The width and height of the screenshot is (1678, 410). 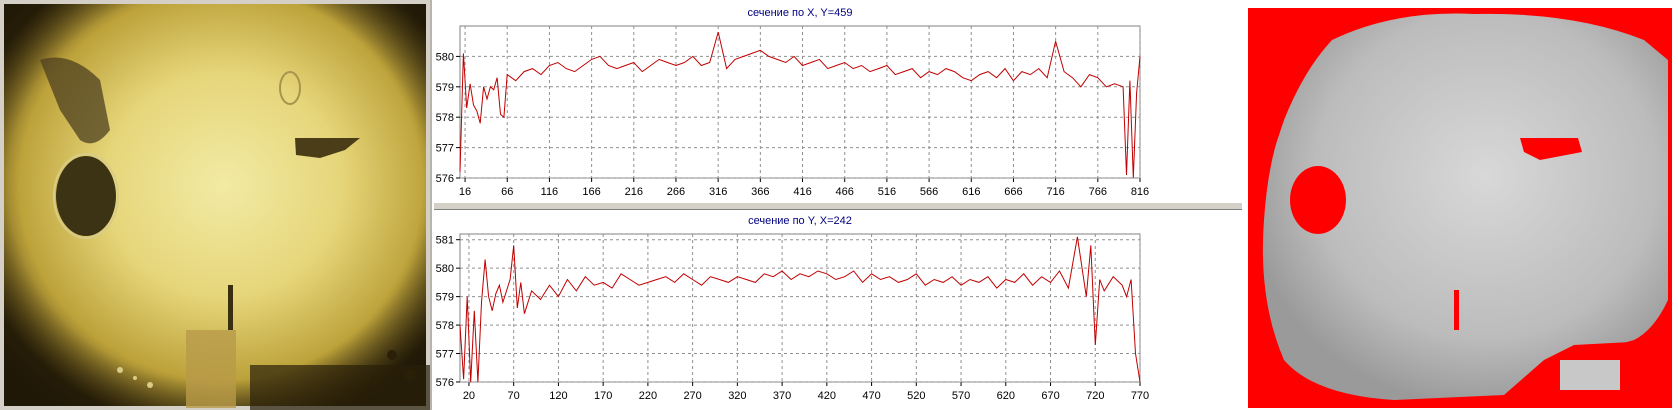 I want to click on x-tick-label: 466, so click(x=845, y=192).